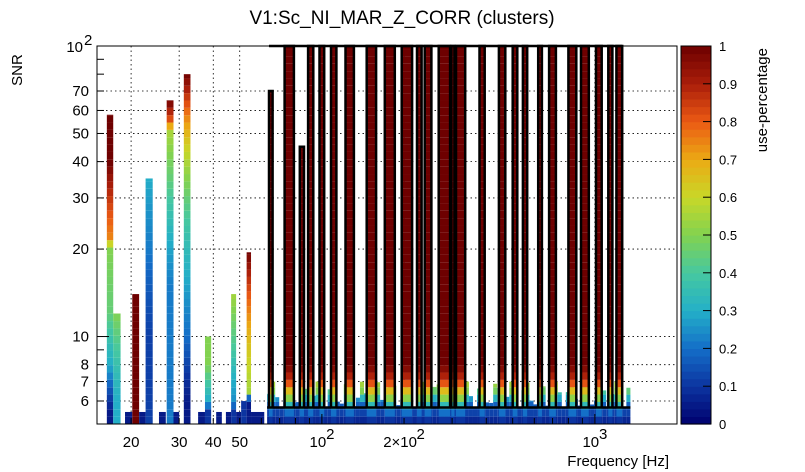 The width and height of the screenshot is (805, 472). I want to click on colorbar-tick-label: 0.6, so click(728, 197).